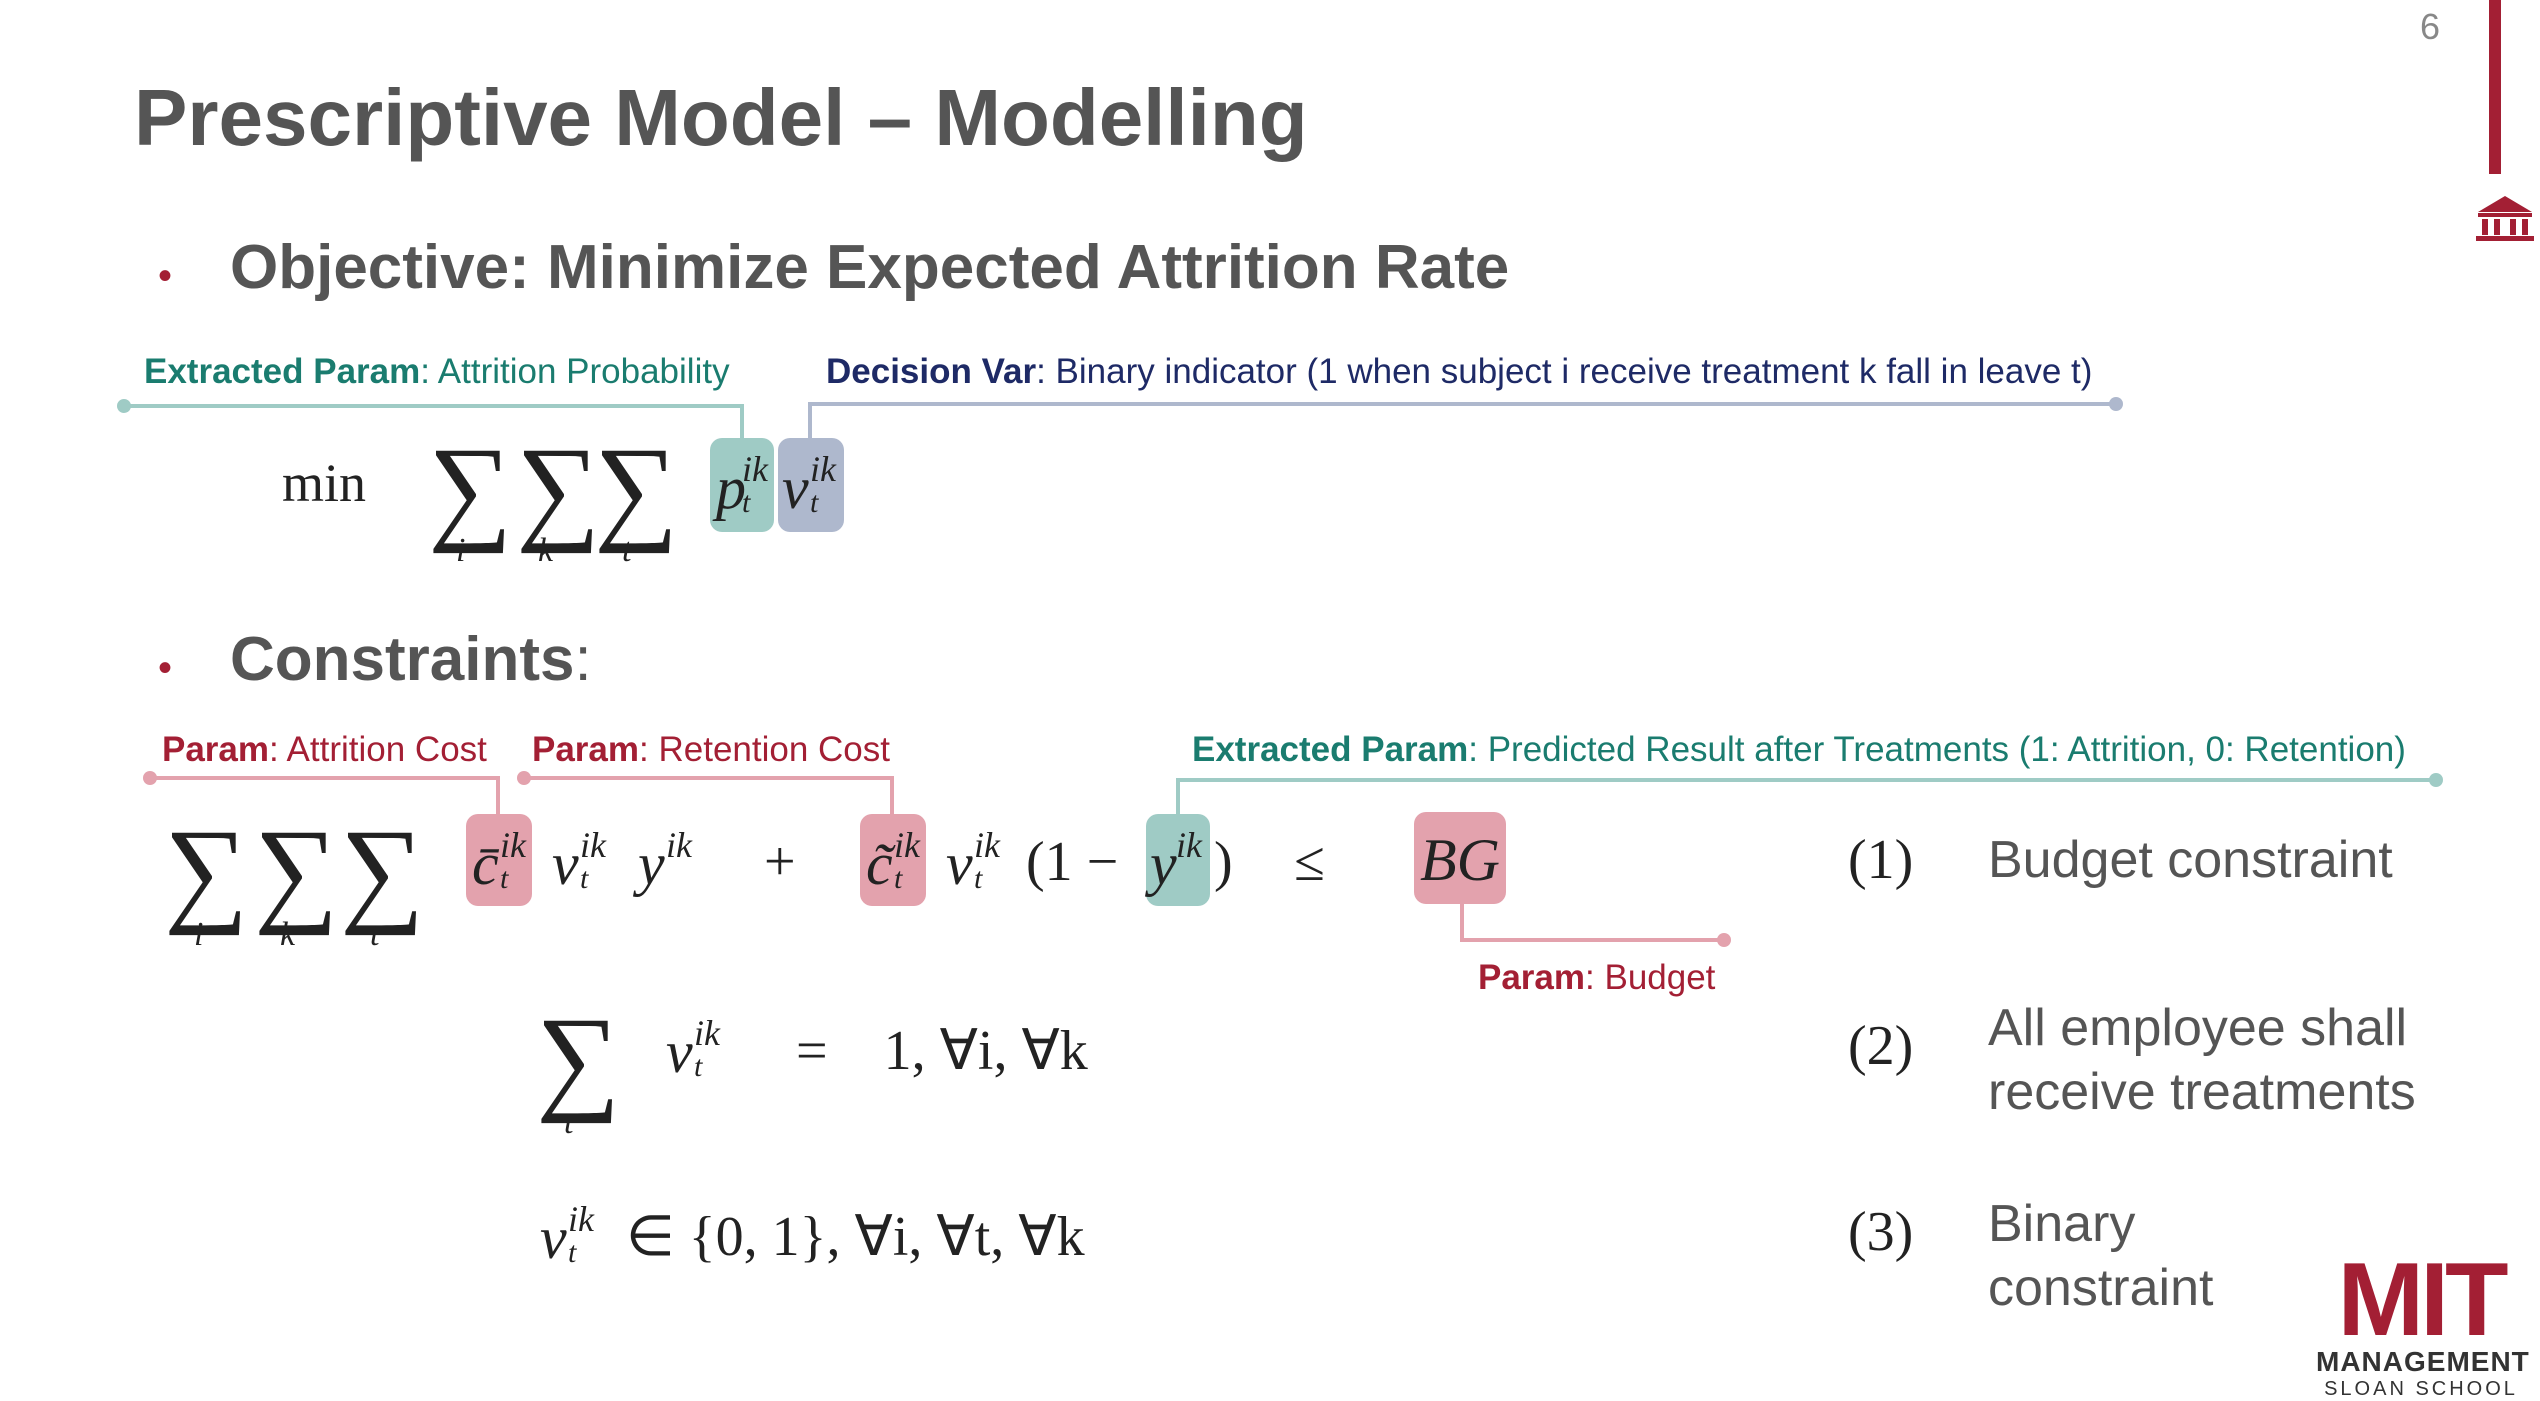 Image resolution: width=2540 pixels, height=1401 pixels. I want to click on term-cbar: c̄ ik t, so click(499, 861).